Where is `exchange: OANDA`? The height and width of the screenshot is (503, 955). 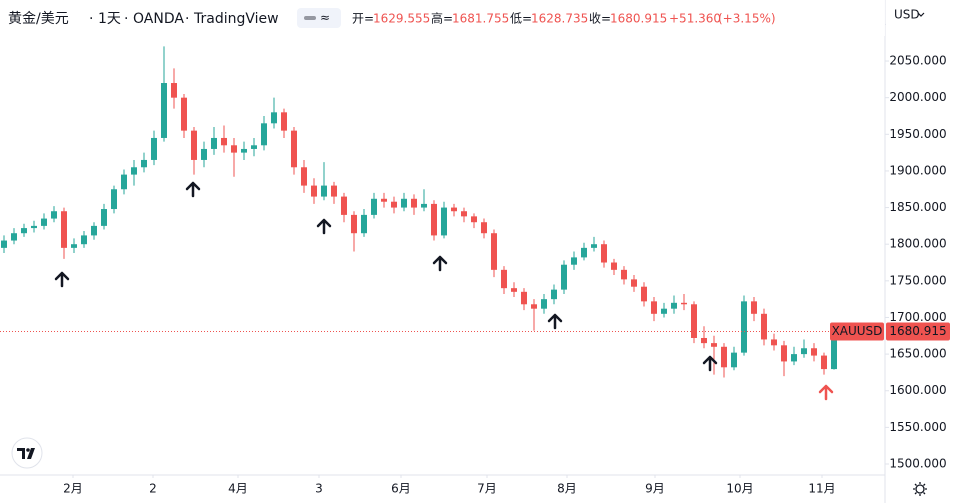
exchange: OANDA is located at coordinates (158, 19).